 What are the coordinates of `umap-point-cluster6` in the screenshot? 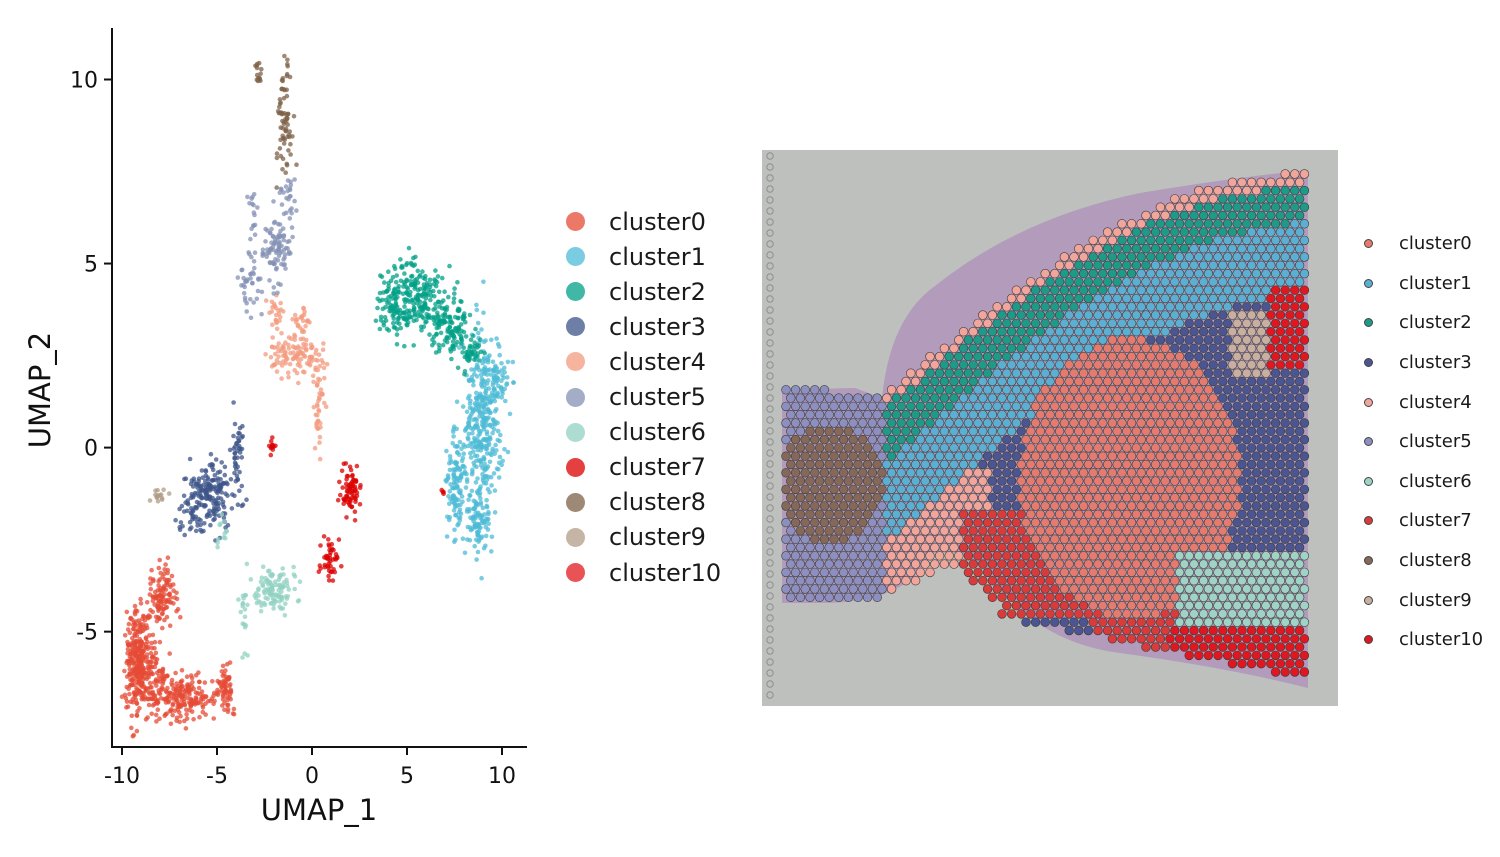 It's located at (274, 604).